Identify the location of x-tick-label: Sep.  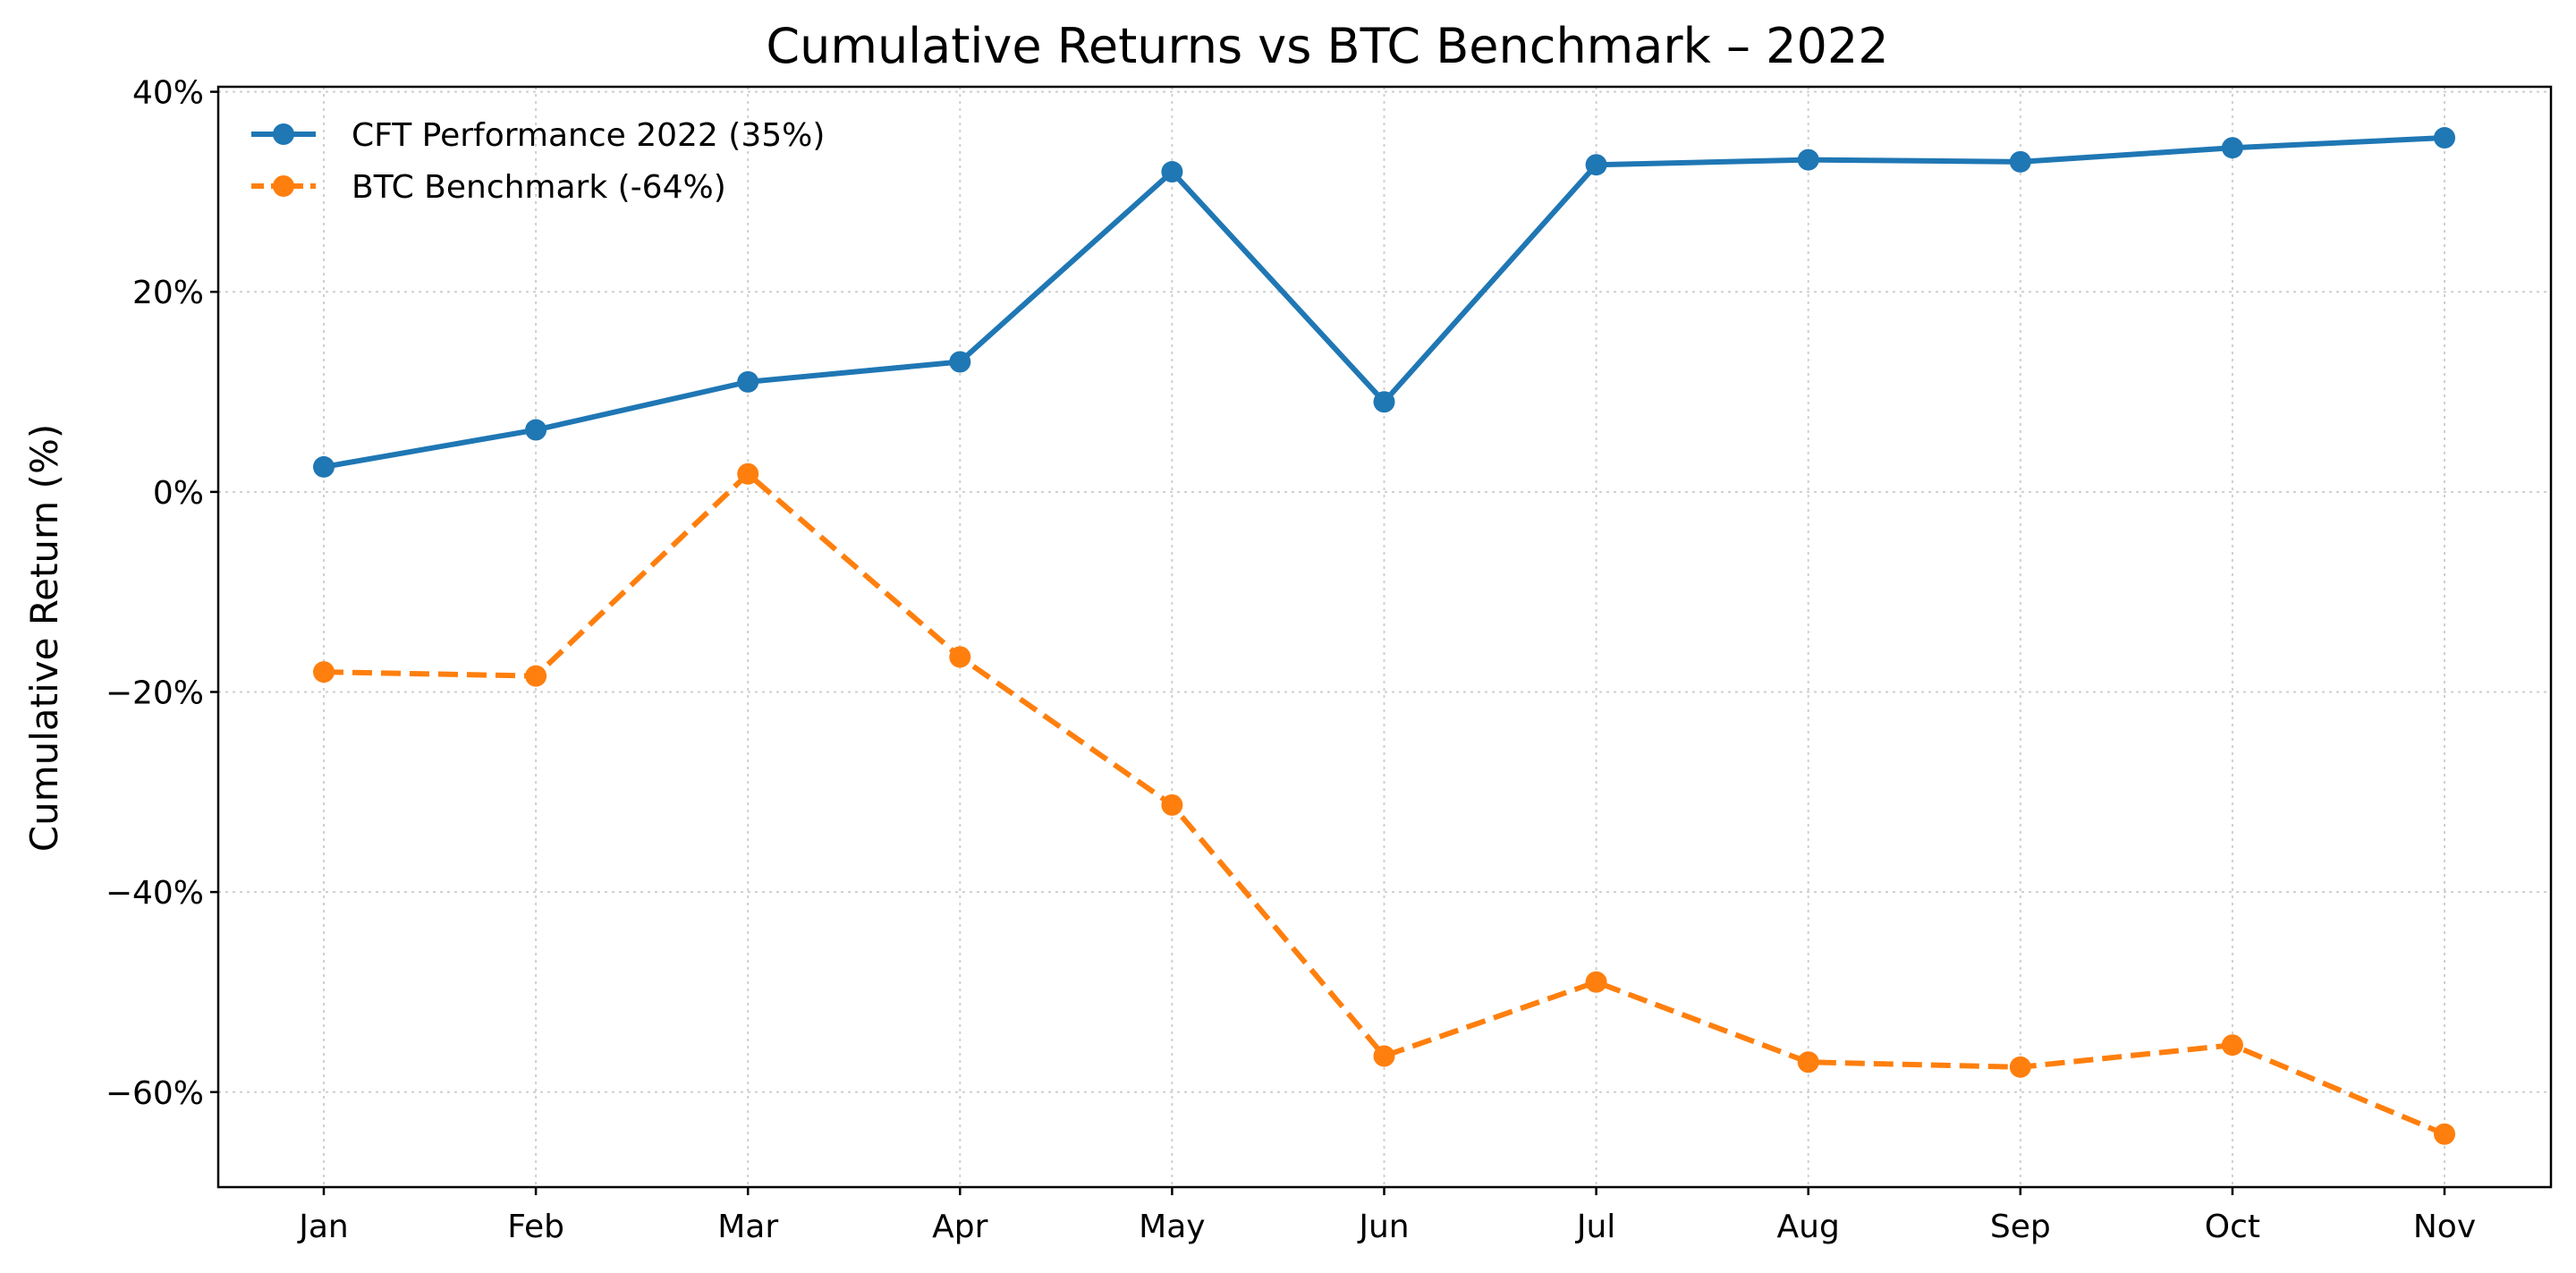
(2020, 1227).